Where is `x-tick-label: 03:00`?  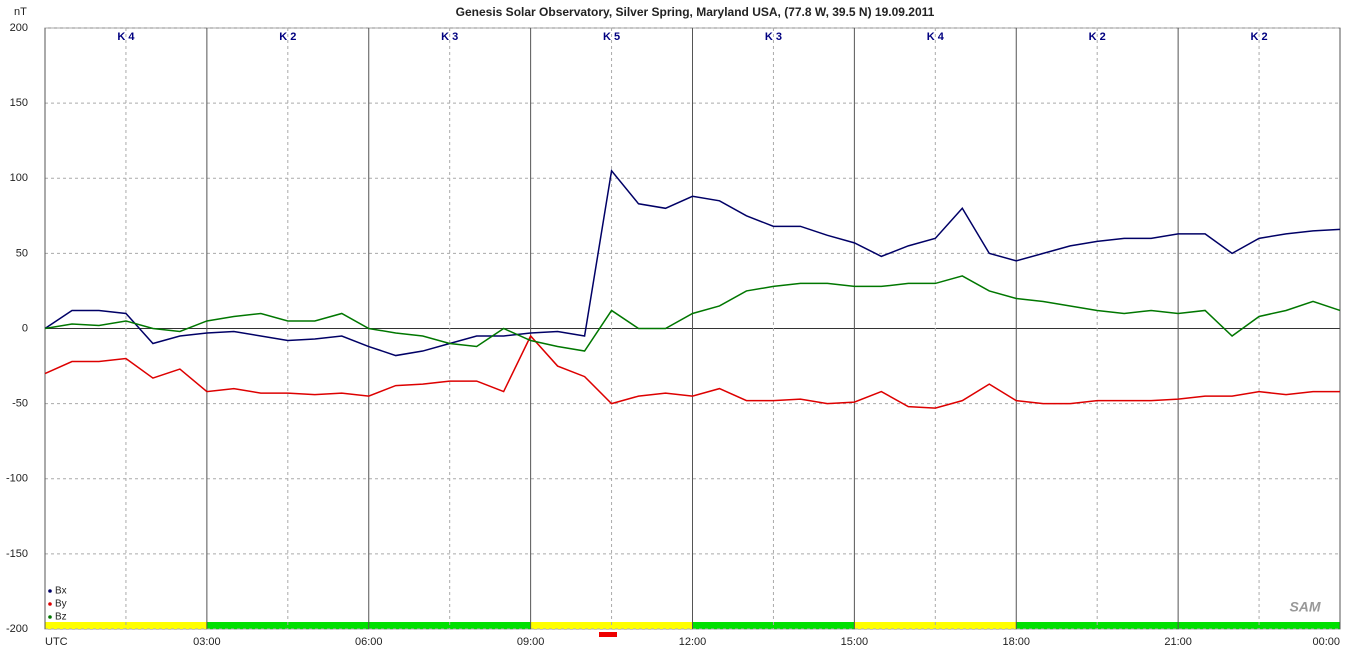
x-tick-label: 03:00 is located at coordinates (207, 642).